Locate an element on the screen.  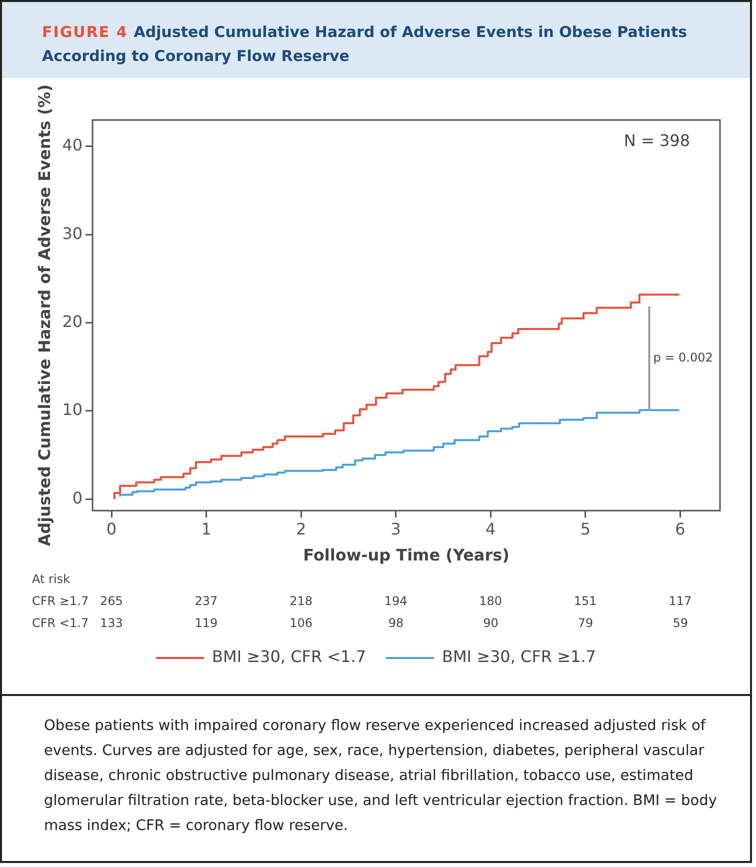
y-tick-label: 40 is located at coordinates (72, 145).